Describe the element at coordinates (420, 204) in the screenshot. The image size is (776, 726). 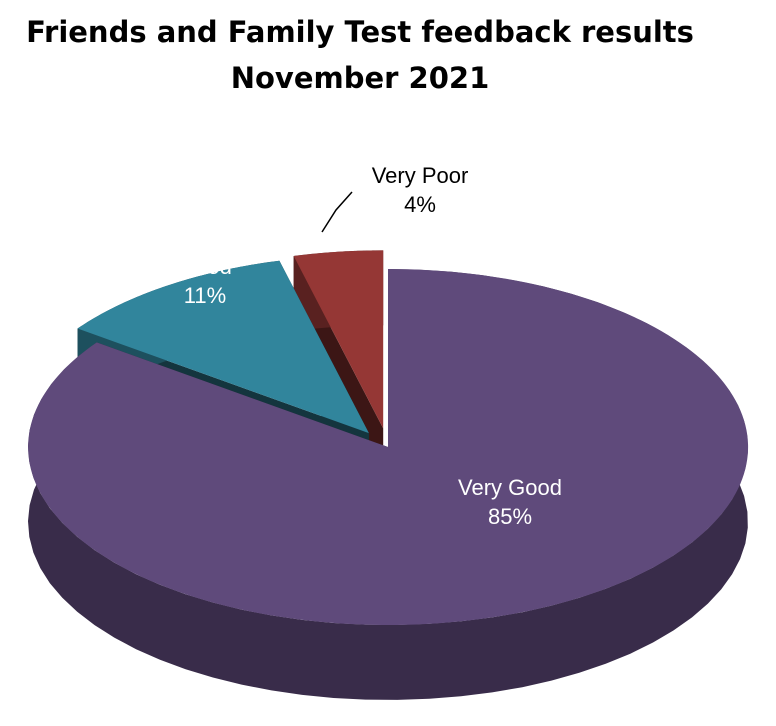
I see `slice-value-label: 4%` at that location.